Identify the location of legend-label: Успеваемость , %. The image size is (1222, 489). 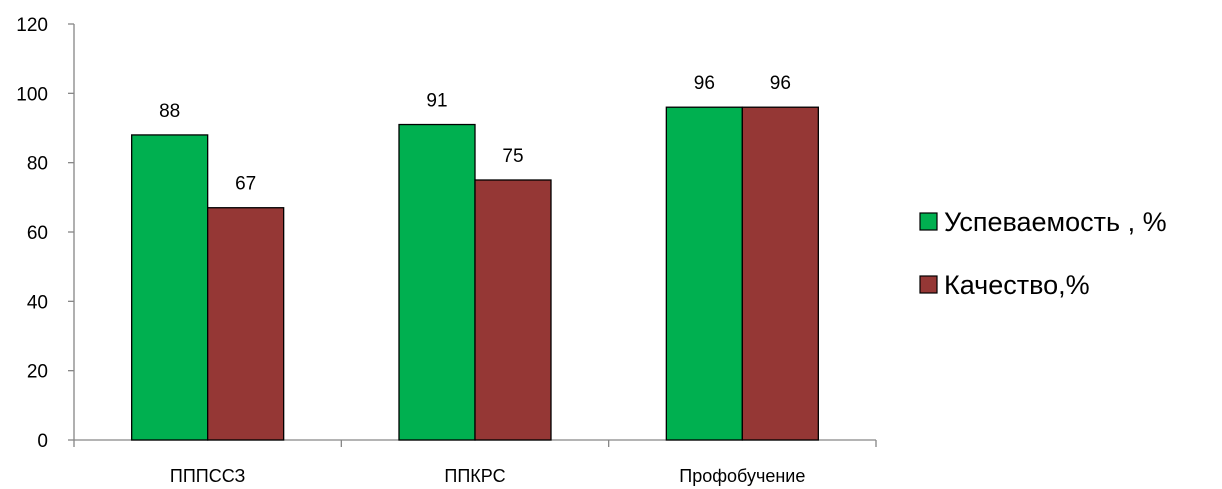
(1055, 222).